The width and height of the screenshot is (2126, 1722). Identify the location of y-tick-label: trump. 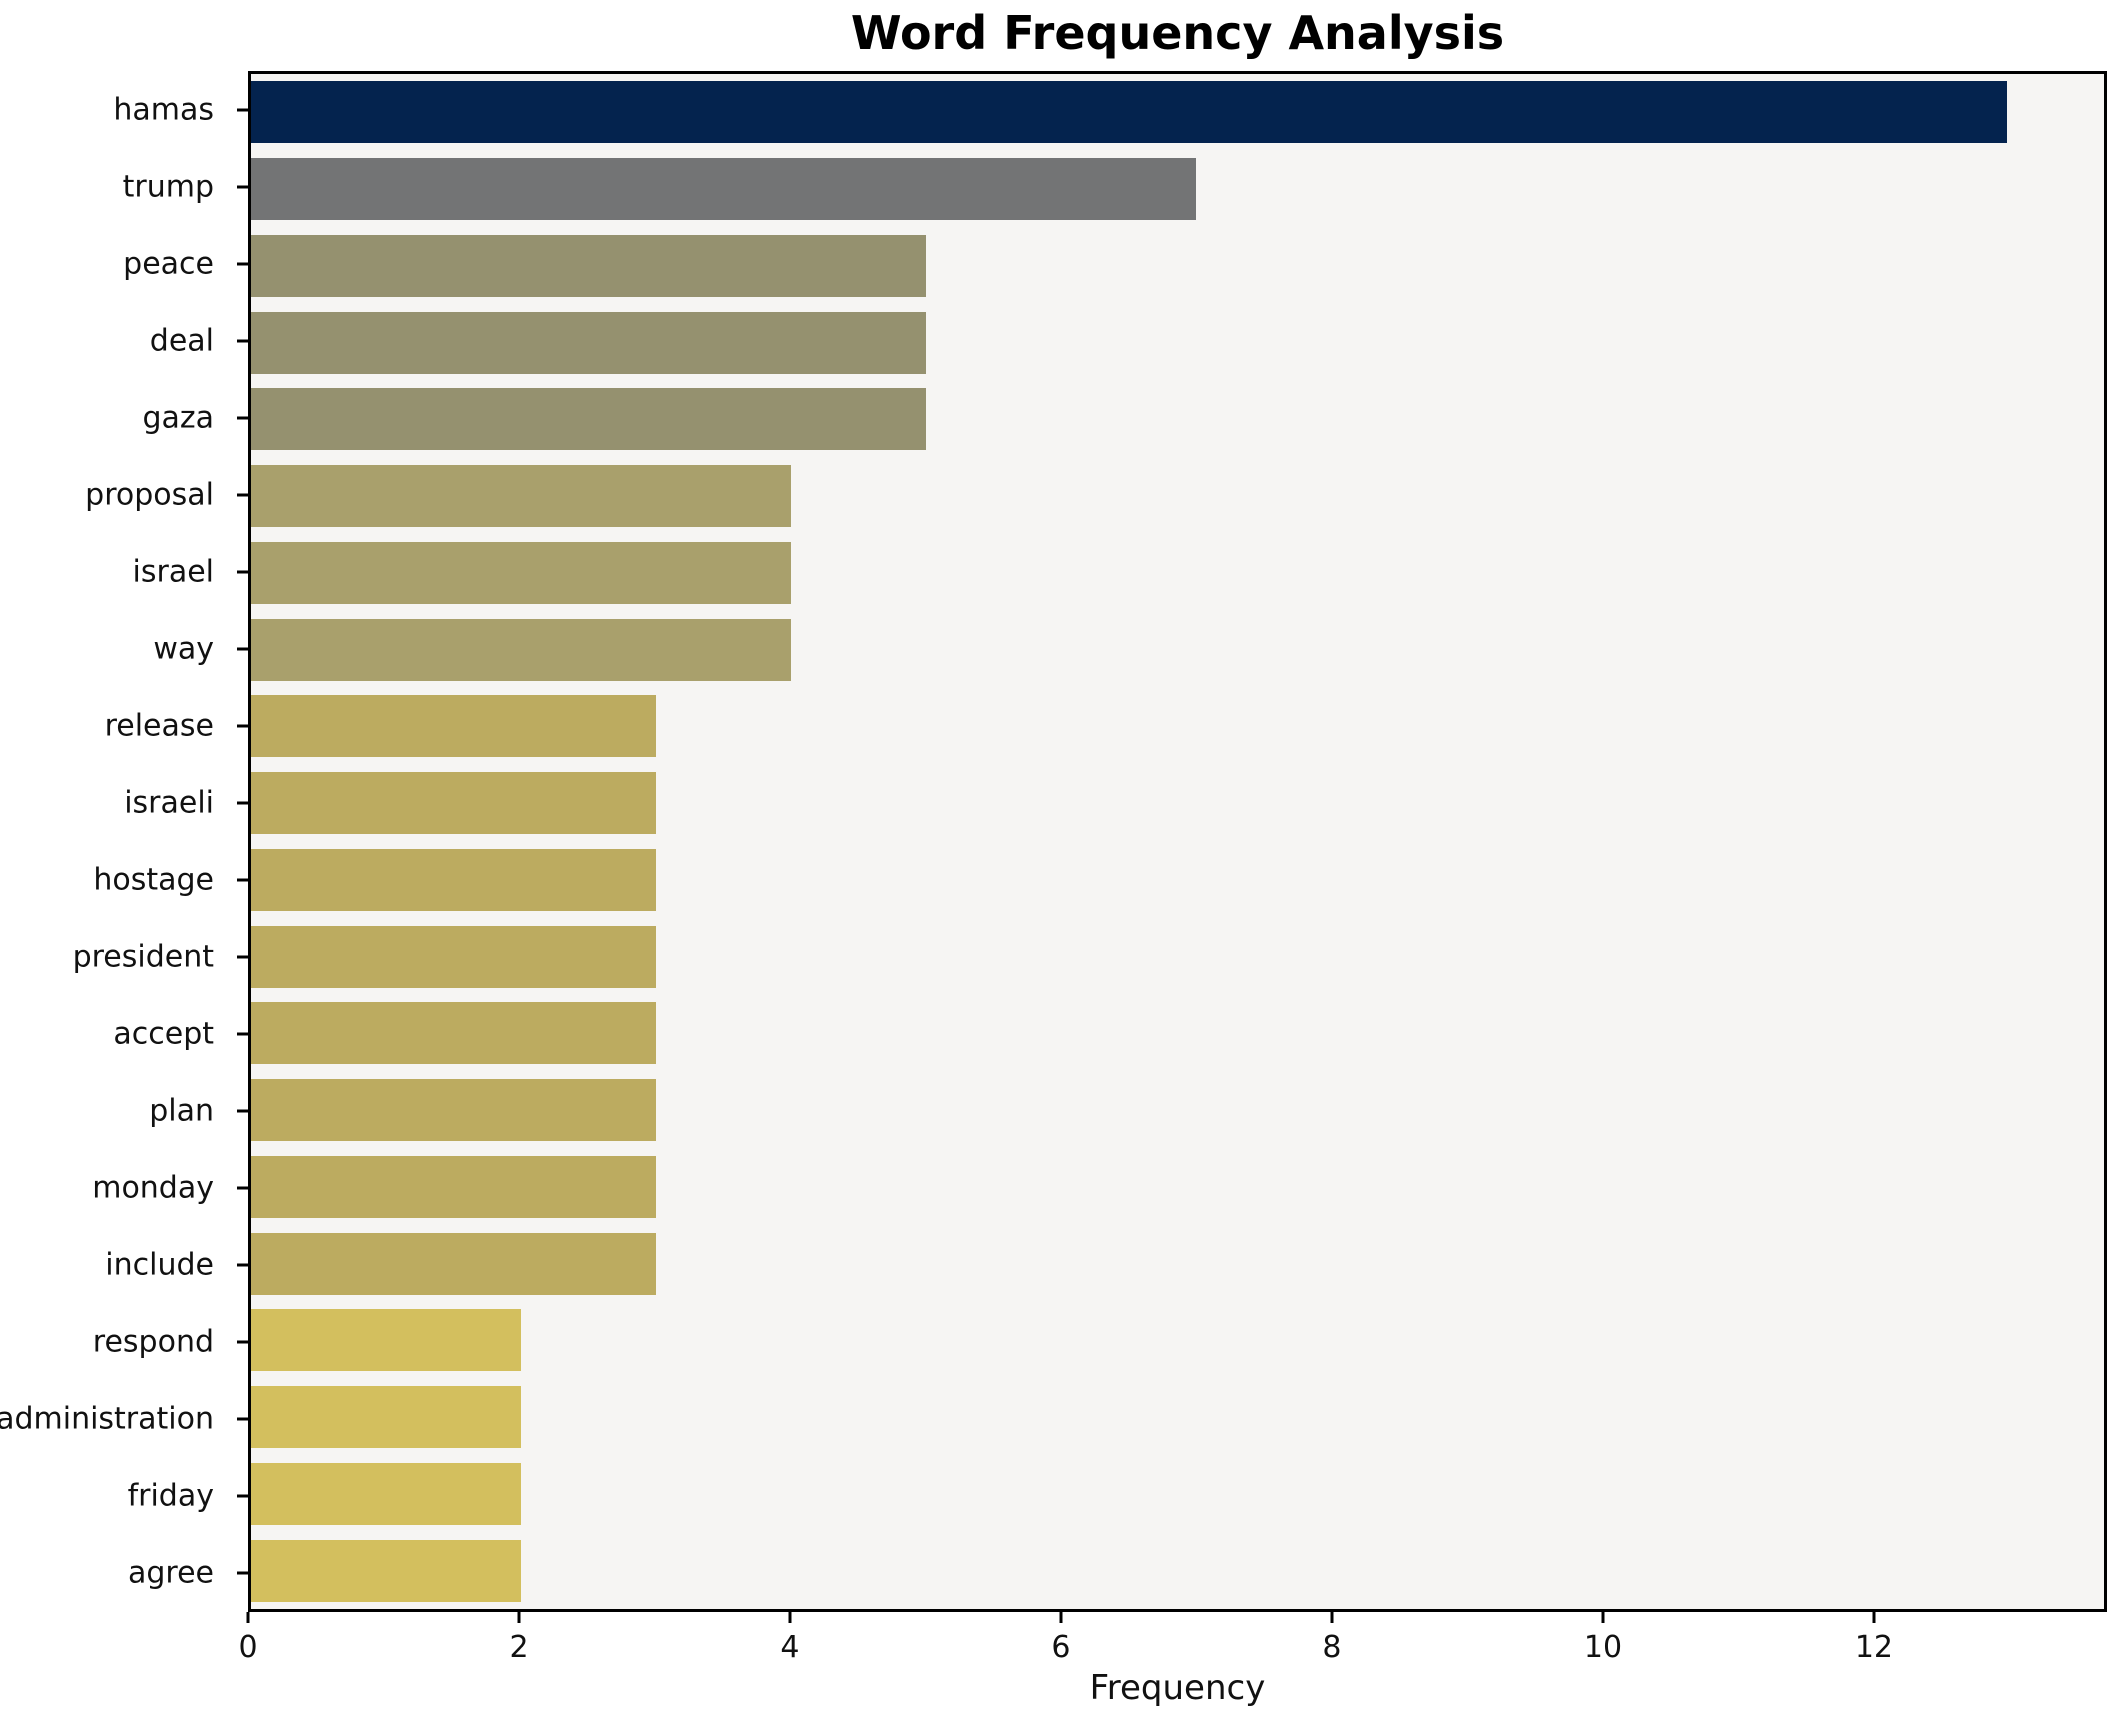
(168, 187).